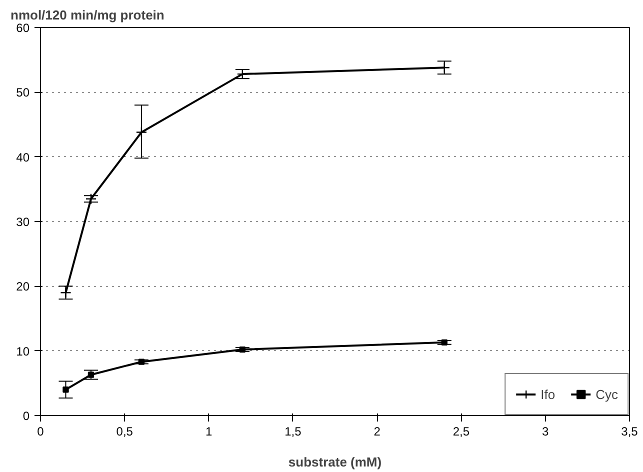 This screenshot has height=472, width=643. What do you see at coordinates (607, 394) in the screenshot?
I see `legend-label: Cyc` at bounding box center [607, 394].